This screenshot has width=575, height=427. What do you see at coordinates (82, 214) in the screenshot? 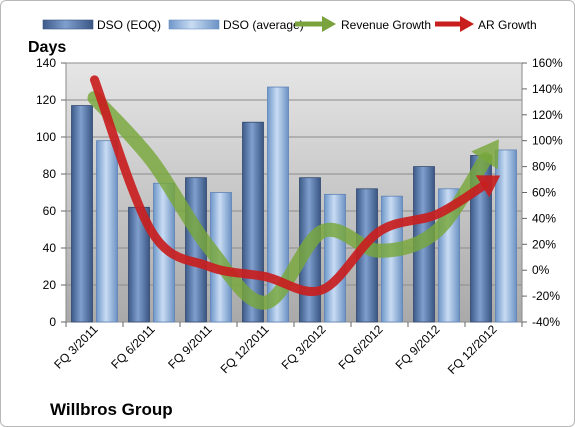
I see `bar-dso-eoq-fq-3-2011` at bounding box center [82, 214].